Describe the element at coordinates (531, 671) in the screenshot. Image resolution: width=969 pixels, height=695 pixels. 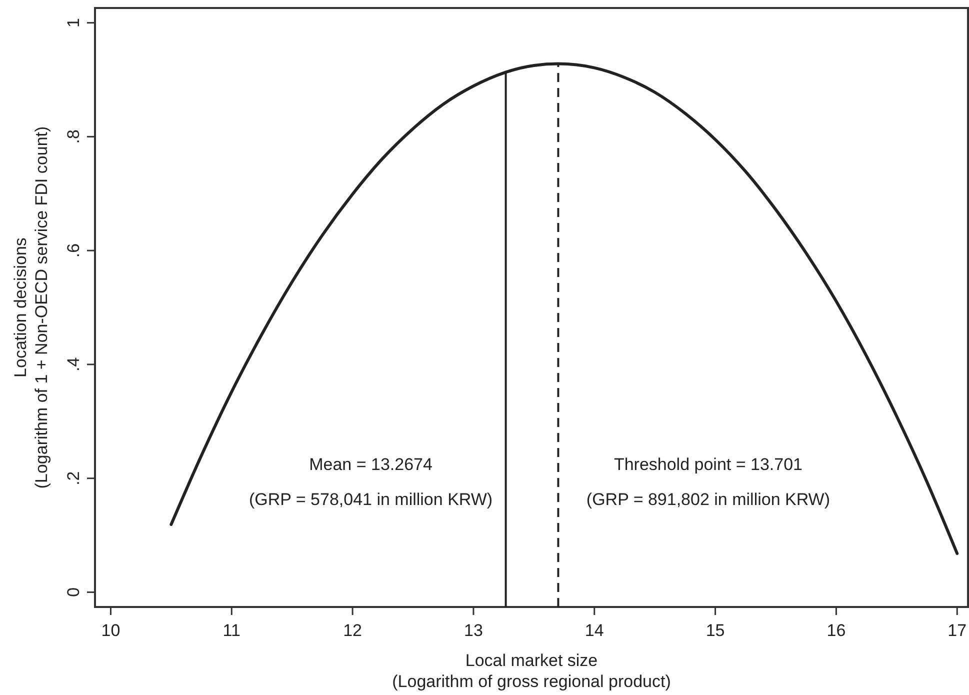
I see `x-axis-title: Local market size (Logarithm of gross regional product)` at that location.